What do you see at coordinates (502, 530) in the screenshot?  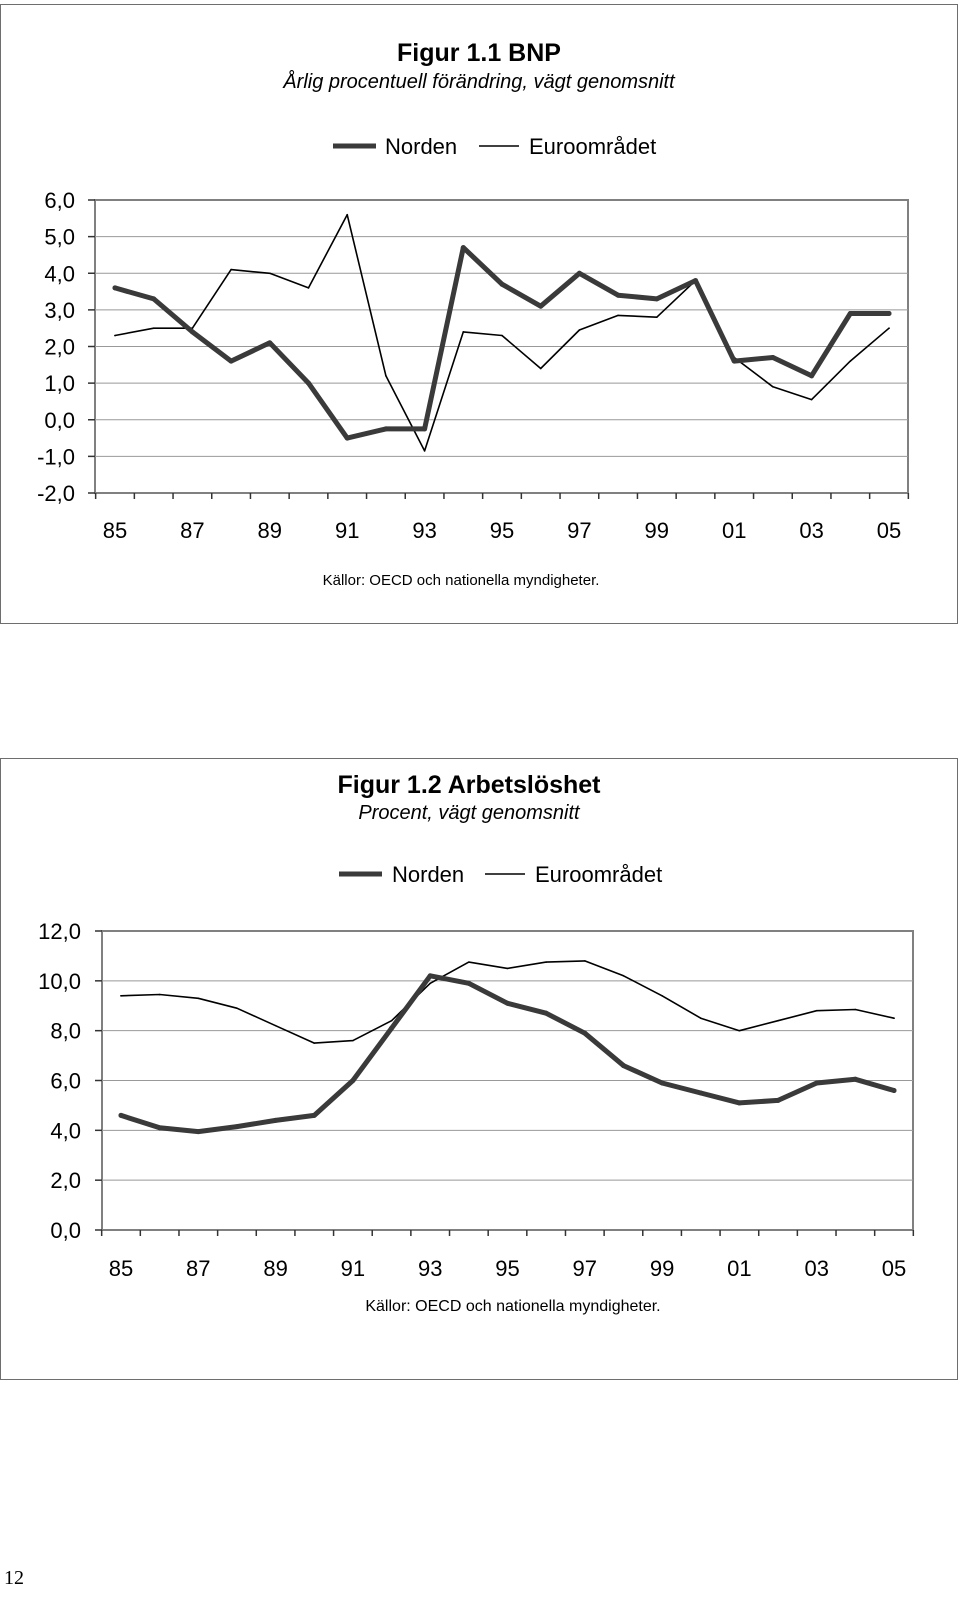 I see `x-tick-label: 95` at bounding box center [502, 530].